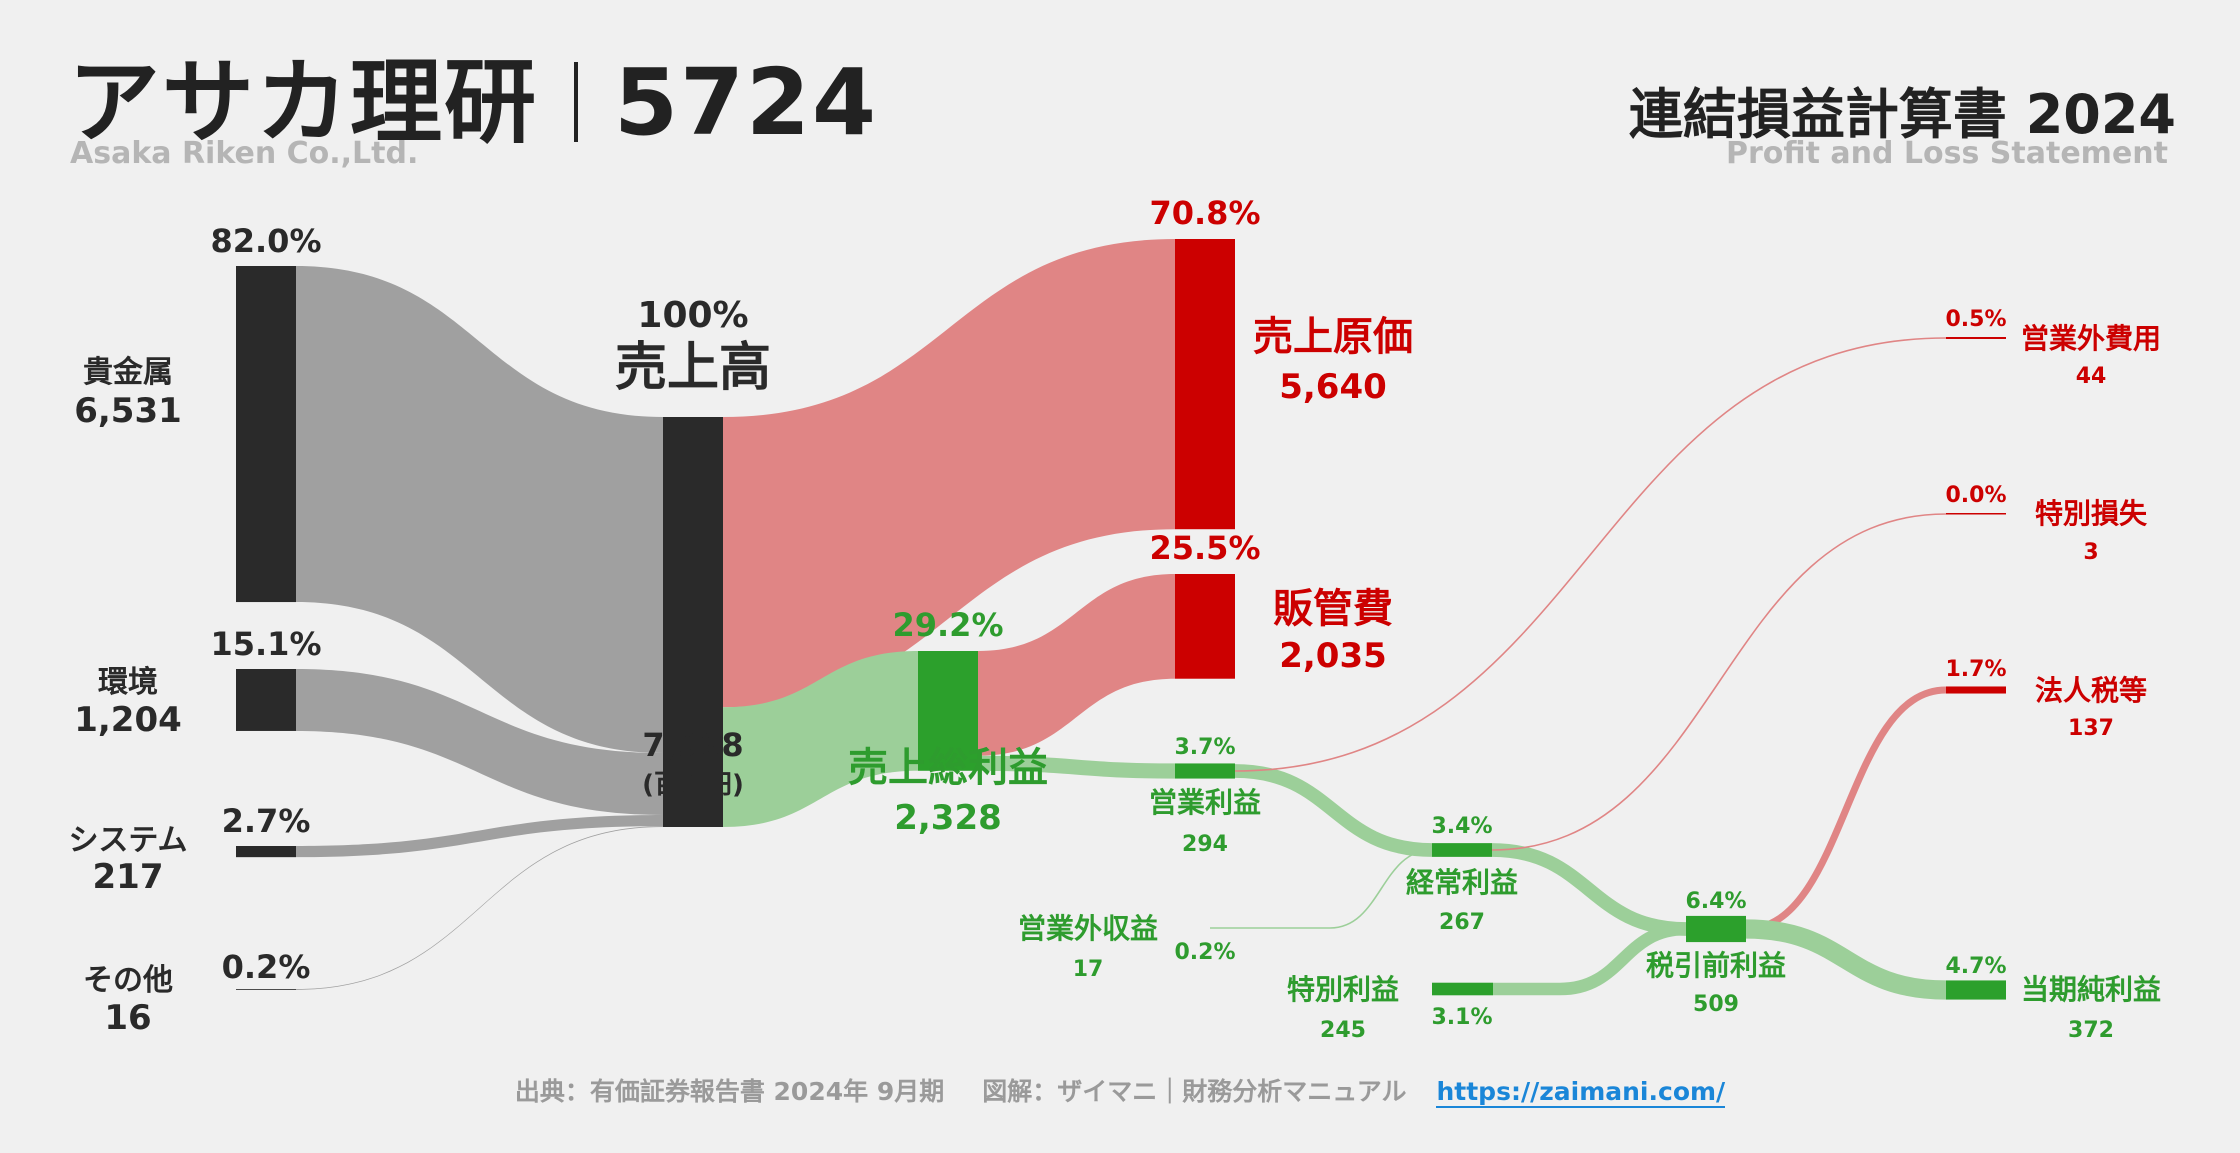 This screenshot has width=2240, height=1153. I want to click on revenue-pct: 100%, so click(692, 315).